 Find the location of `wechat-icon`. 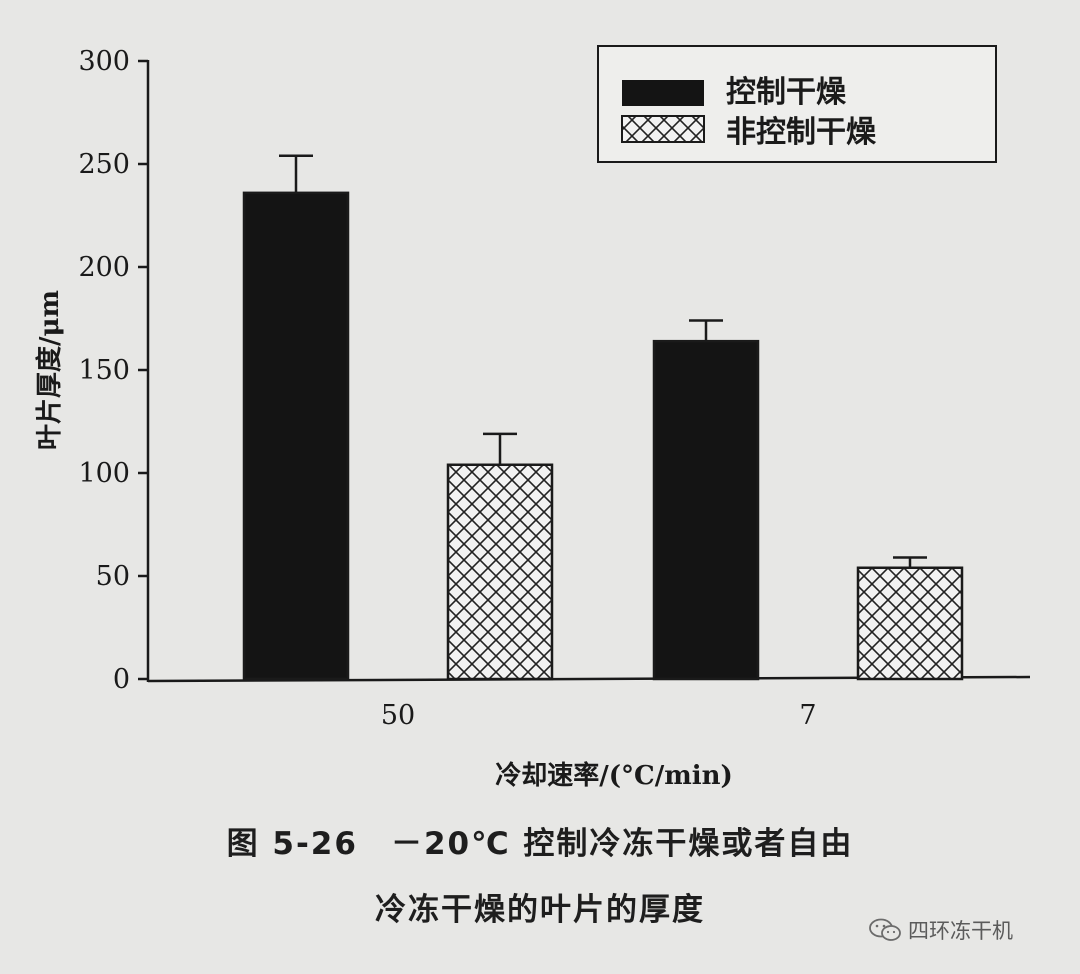

wechat-icon is located at coordinates (885, 929).